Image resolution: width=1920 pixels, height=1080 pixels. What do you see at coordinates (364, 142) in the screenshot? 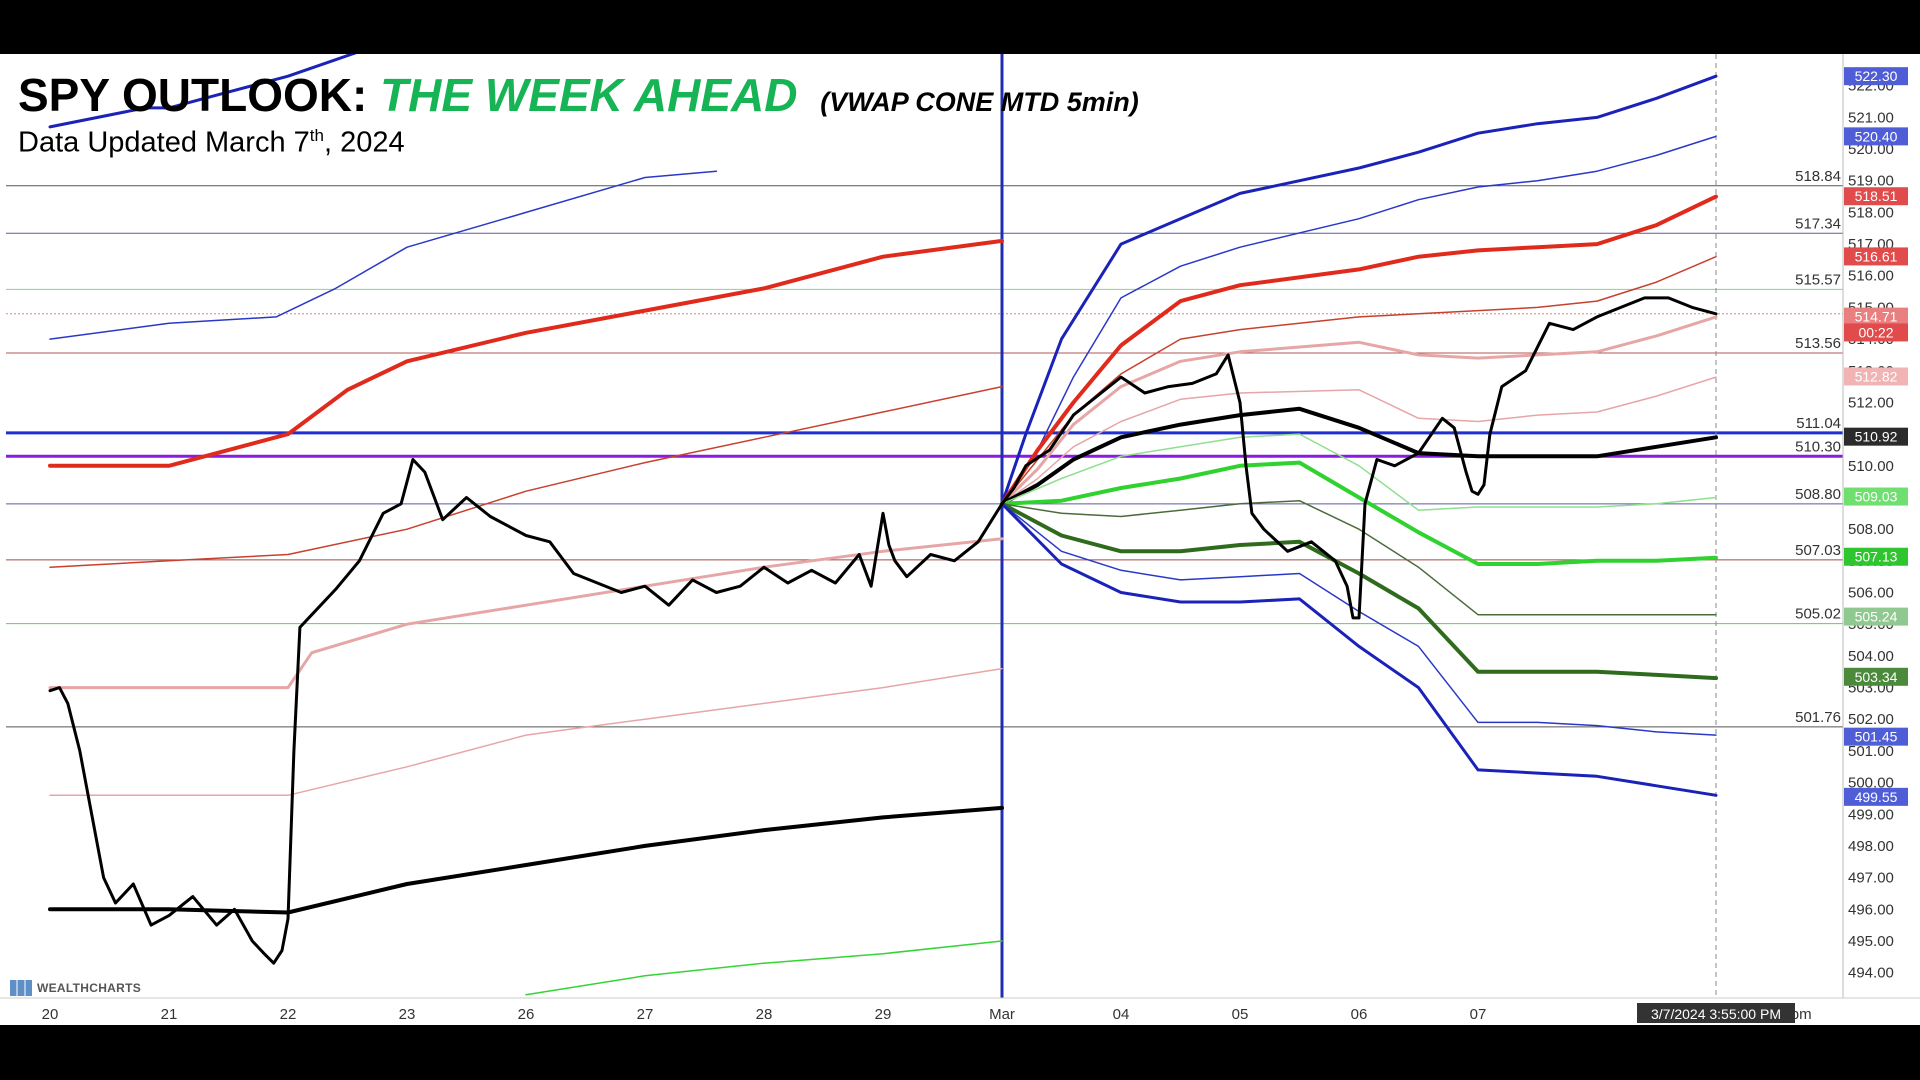
I see `updated-suffix: , 2024` at bounding box center [364, 142].